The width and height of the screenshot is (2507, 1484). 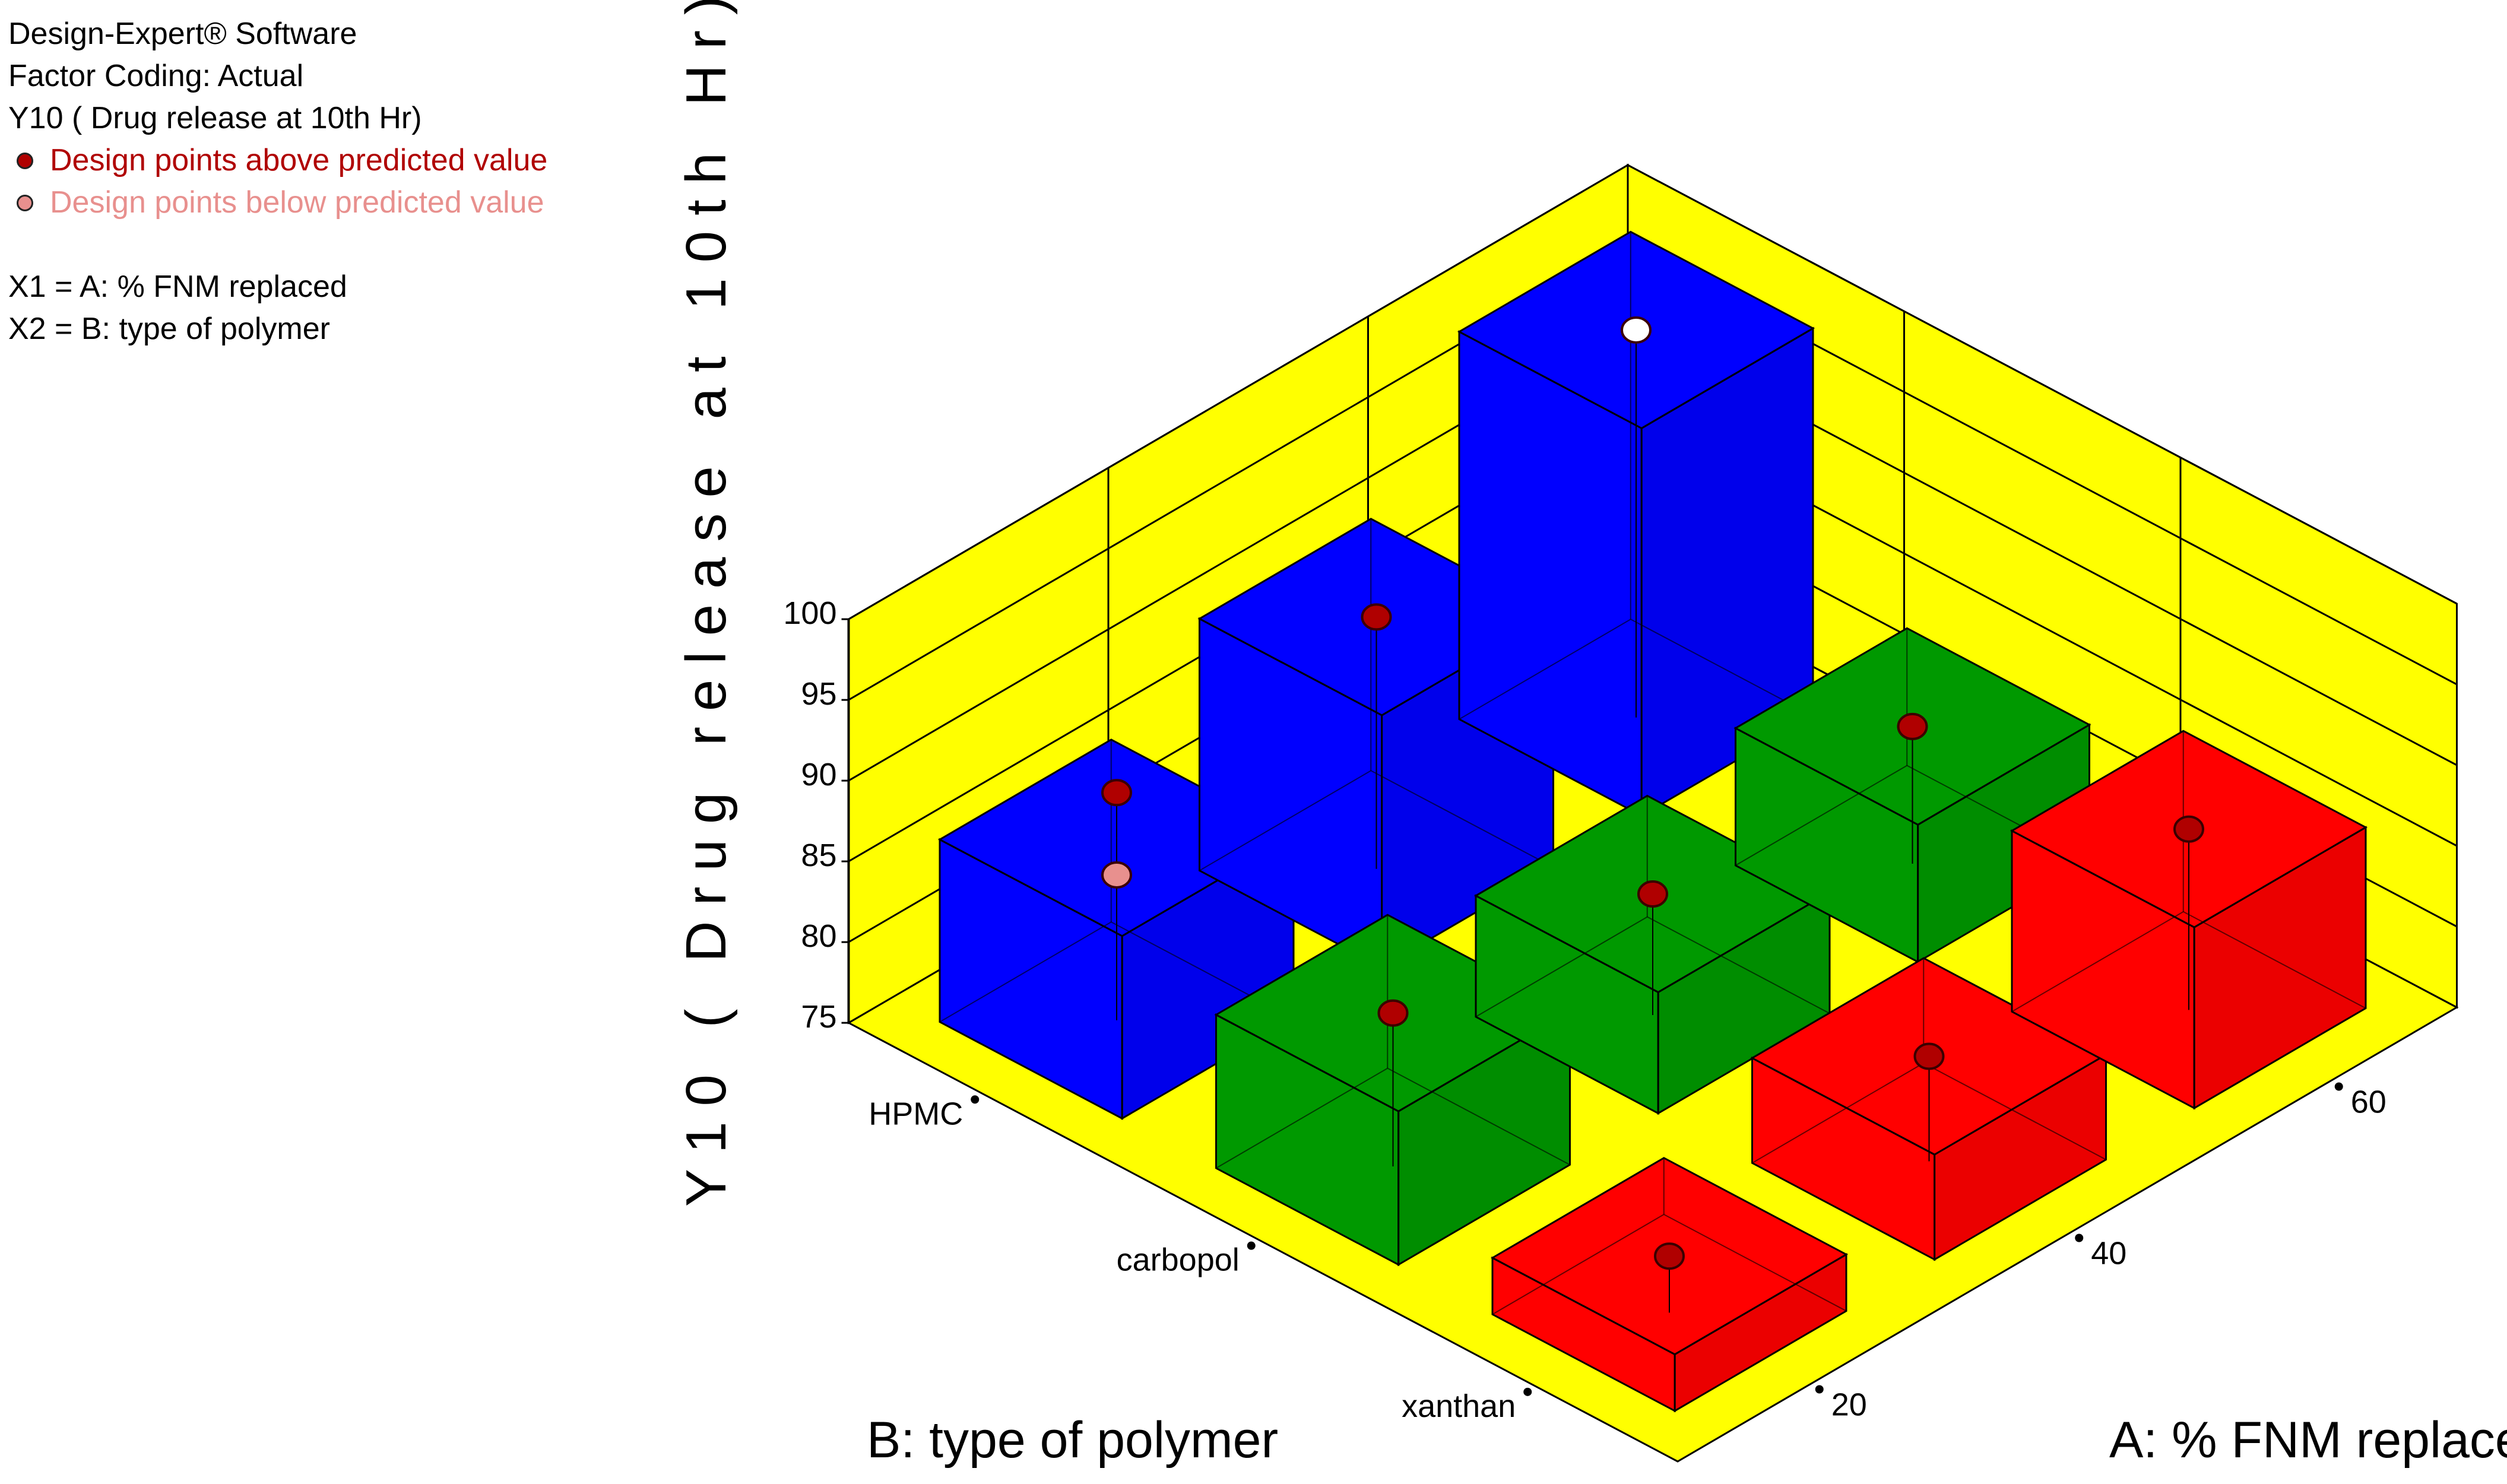 I want to click on x-tick-label: 20, so click(x=1849, y=1405).